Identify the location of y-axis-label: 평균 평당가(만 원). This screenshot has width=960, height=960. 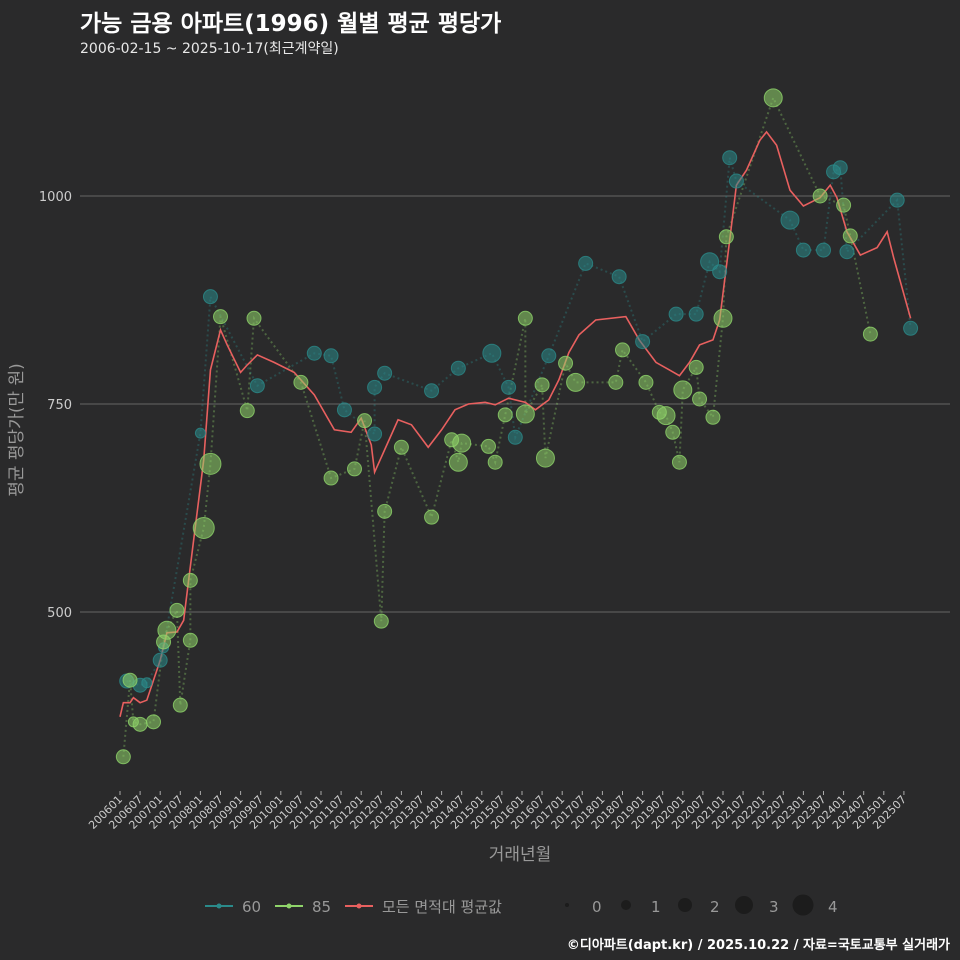
(17, 430).